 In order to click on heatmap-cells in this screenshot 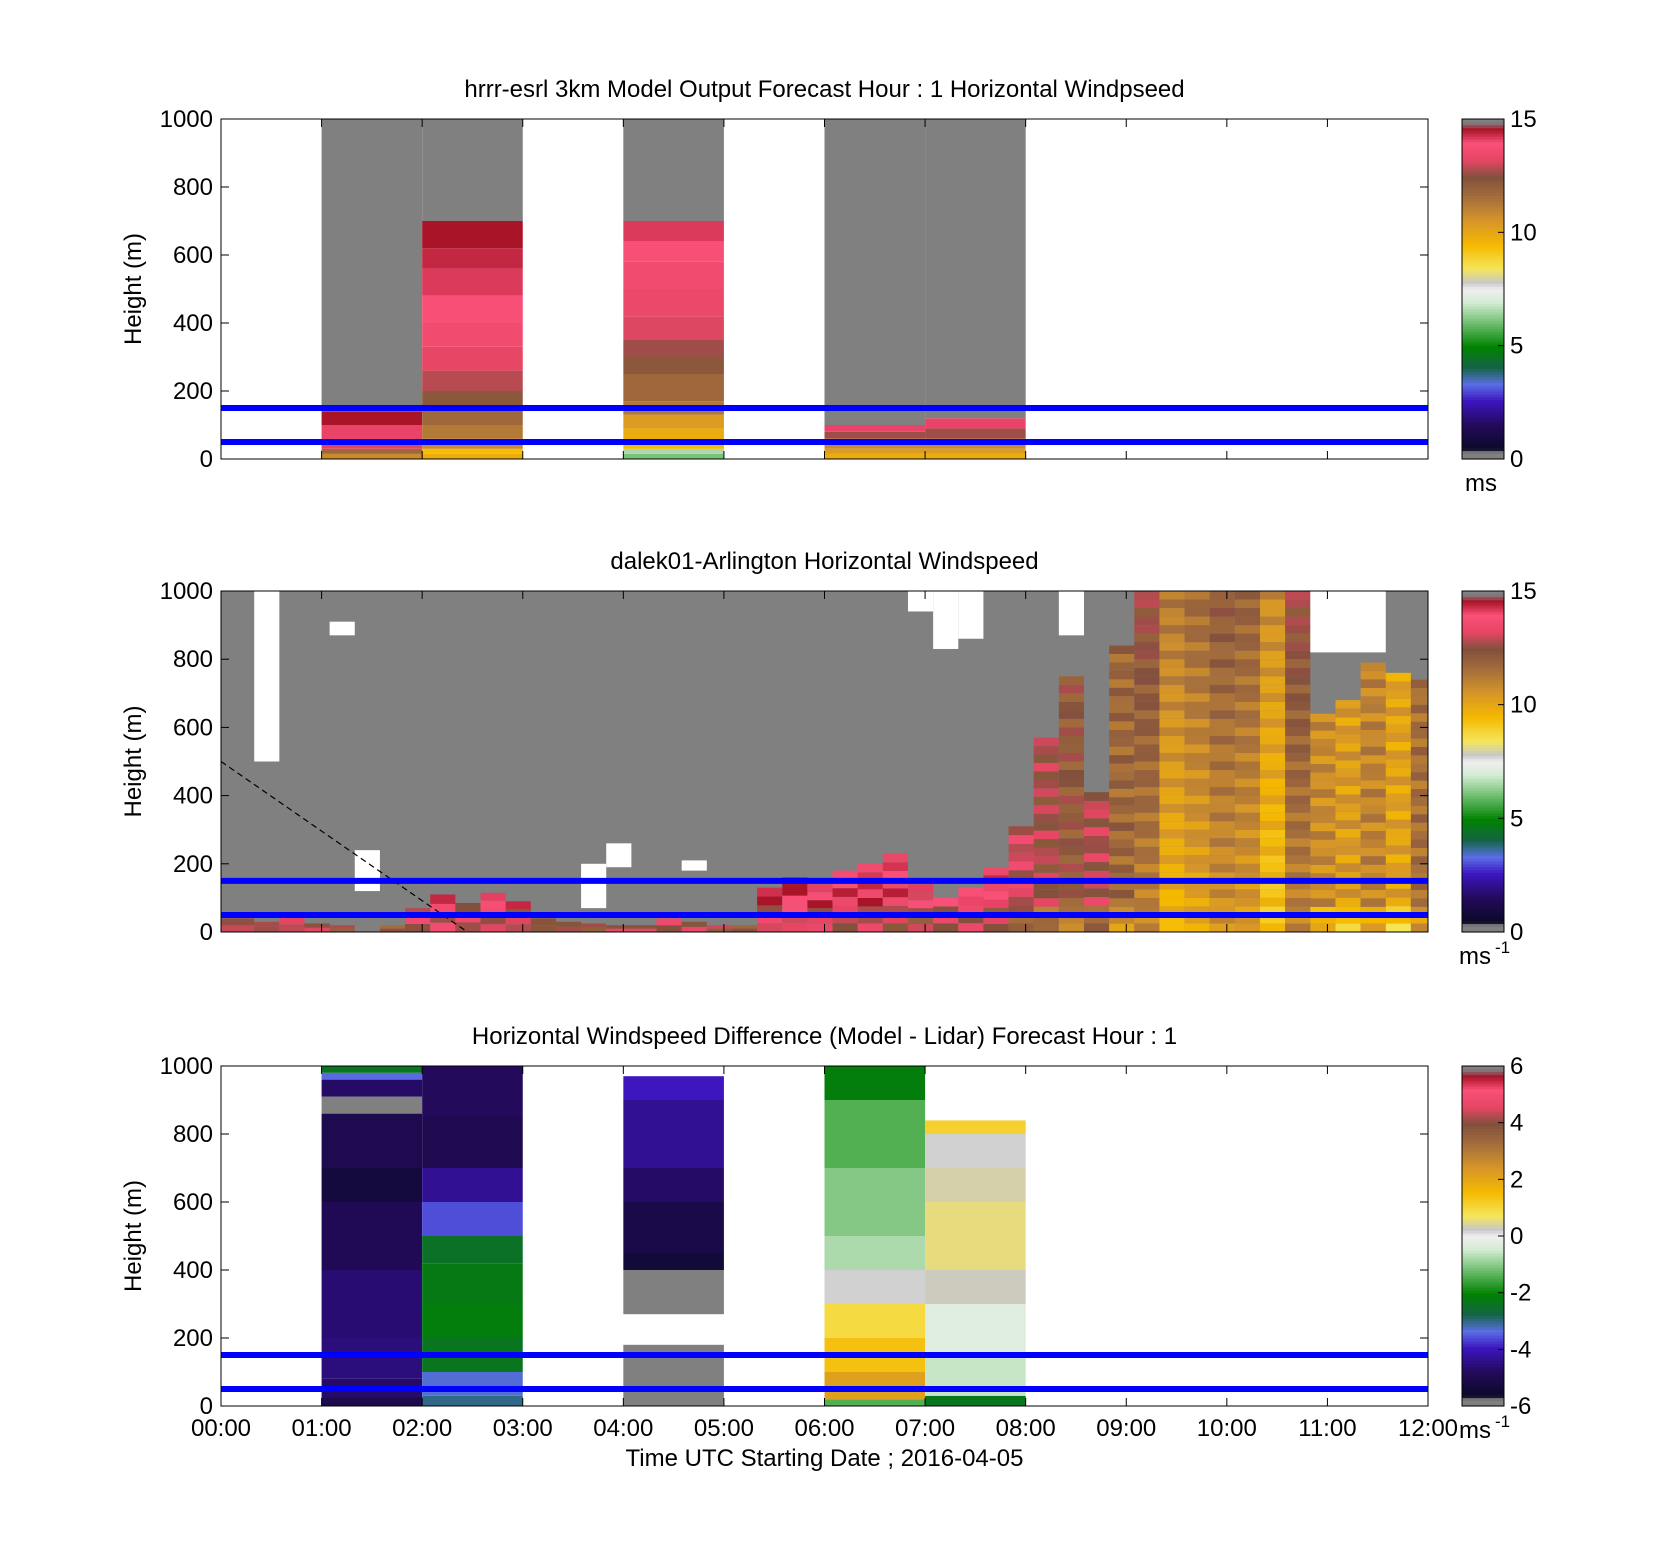, I will do `click(673, 289)`.